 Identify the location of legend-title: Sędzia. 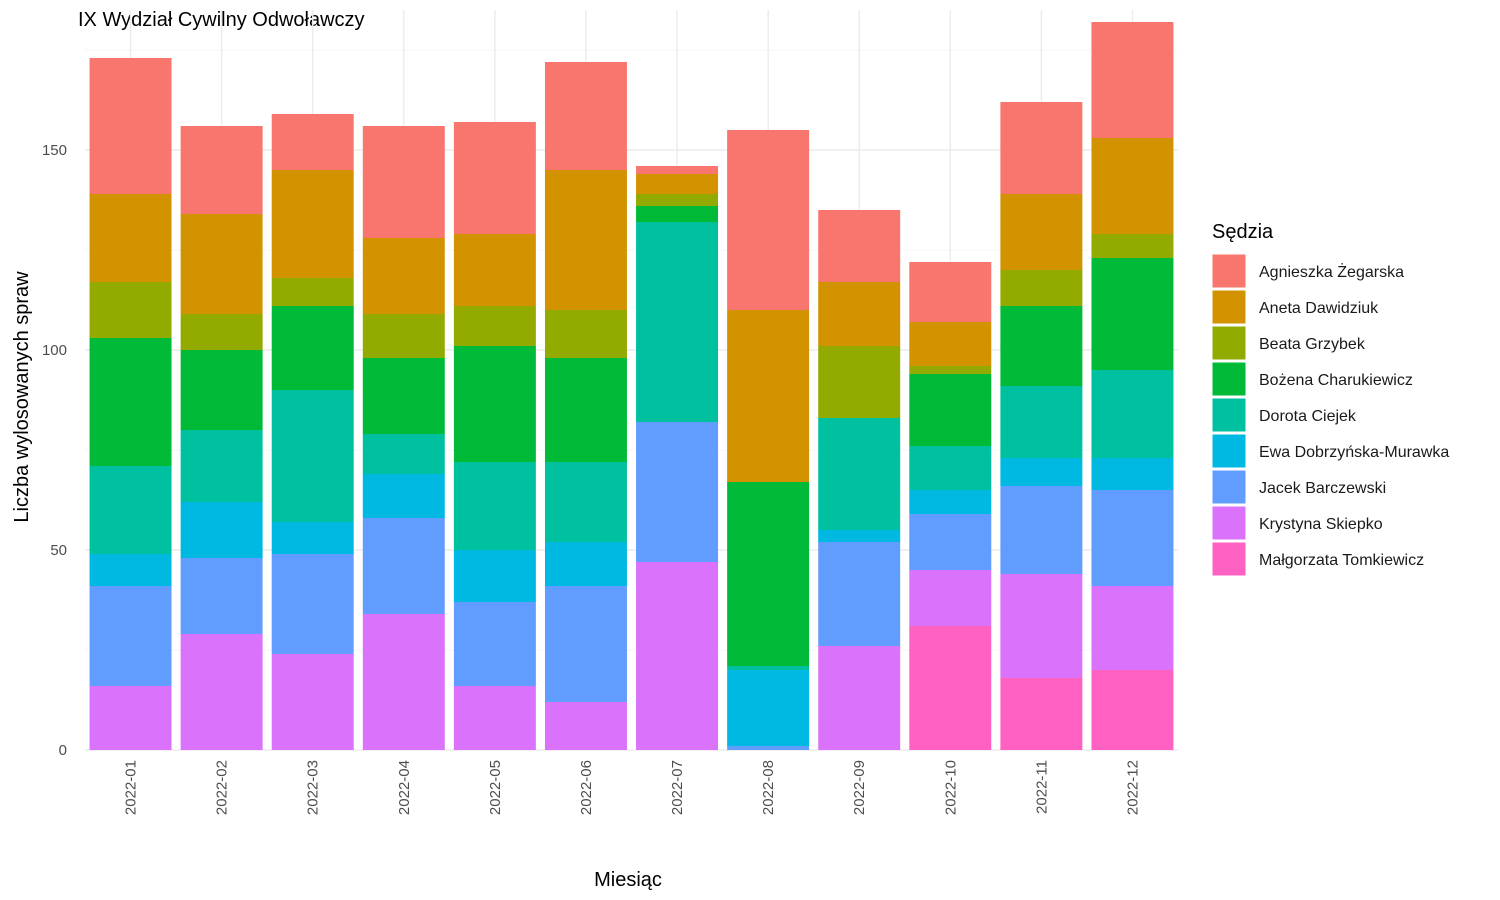
(1243, 232).